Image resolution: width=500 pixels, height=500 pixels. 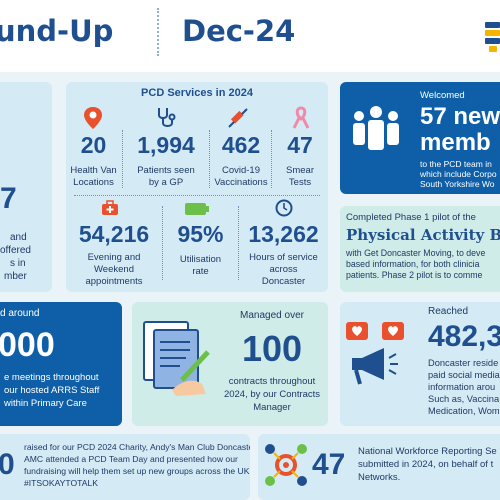 What do you see at coordinates (300, 170) in the screenshot?
I see `stat-label: Smear` at bounding box center [300, 170].